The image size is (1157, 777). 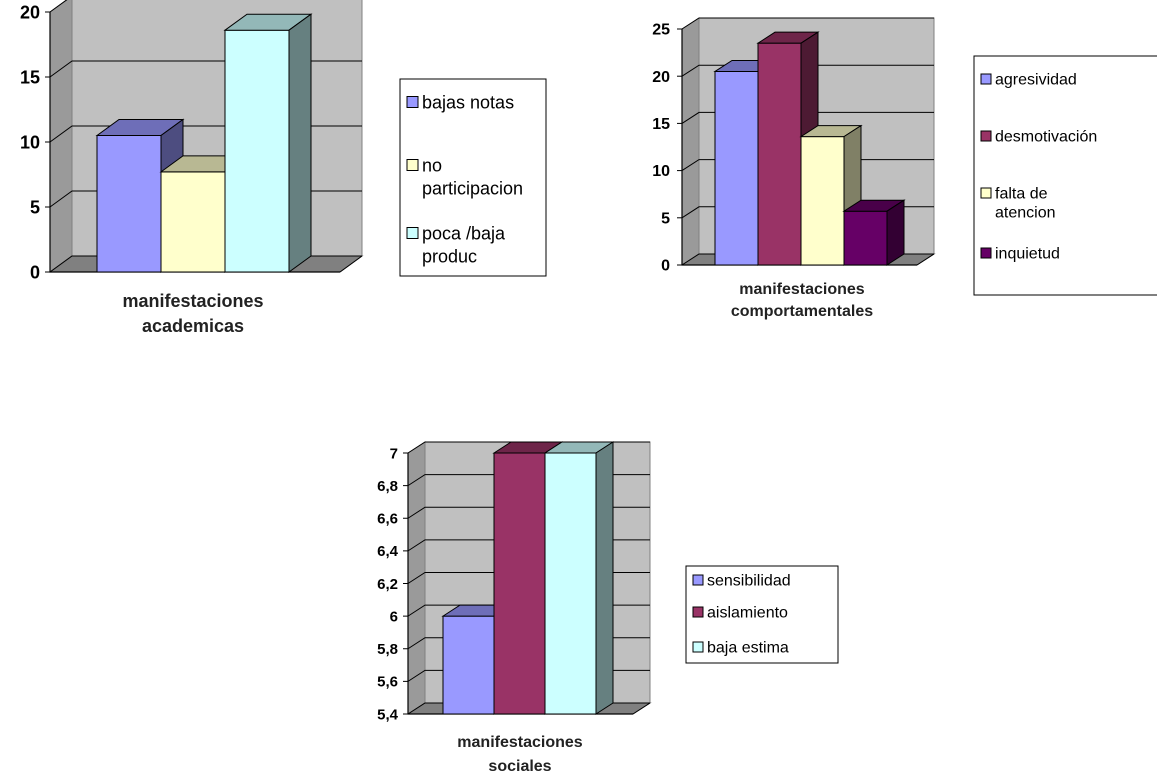 What do you see at coordinates (519, 766) in the screenshot?
I see `category-label: sociales` at bounding box center [519, 766].